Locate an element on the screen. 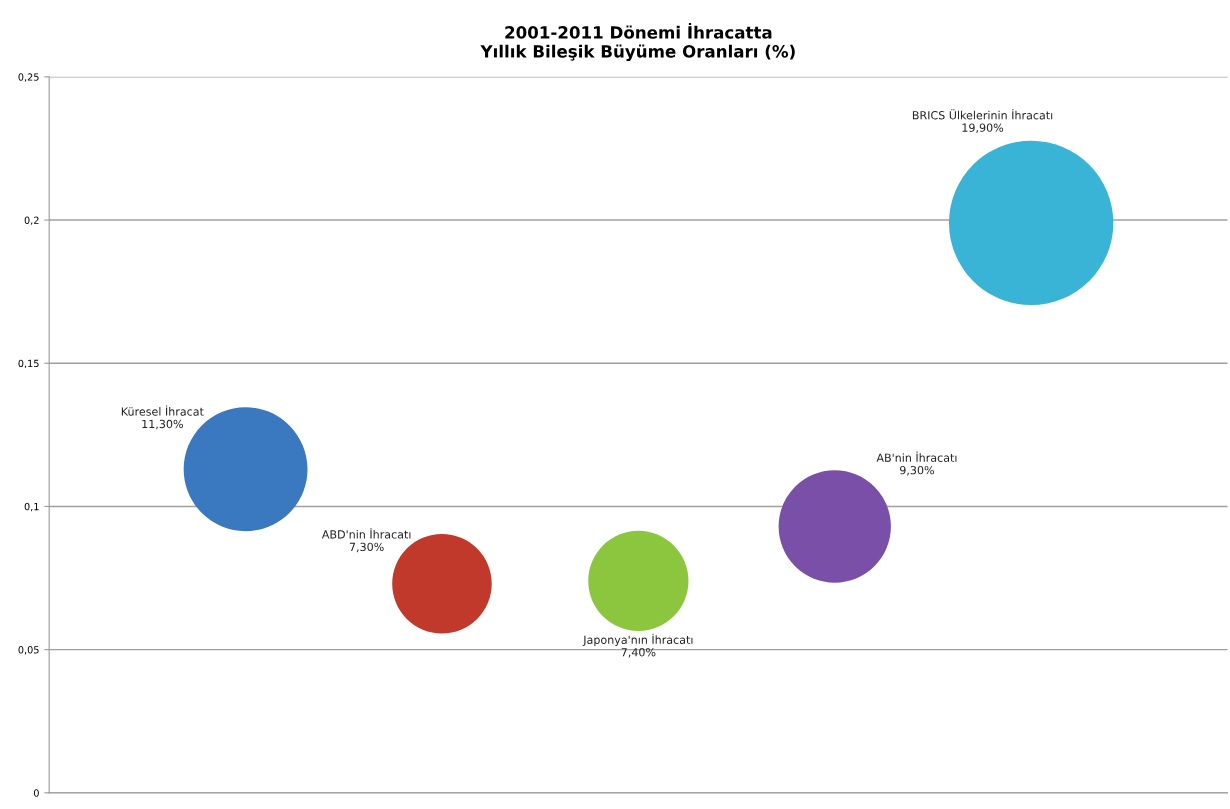 Image resolution: width=1230 pixels, height=809 pixels. series-label: ABD'nin İhracatı is located at coordinates (366, 533).